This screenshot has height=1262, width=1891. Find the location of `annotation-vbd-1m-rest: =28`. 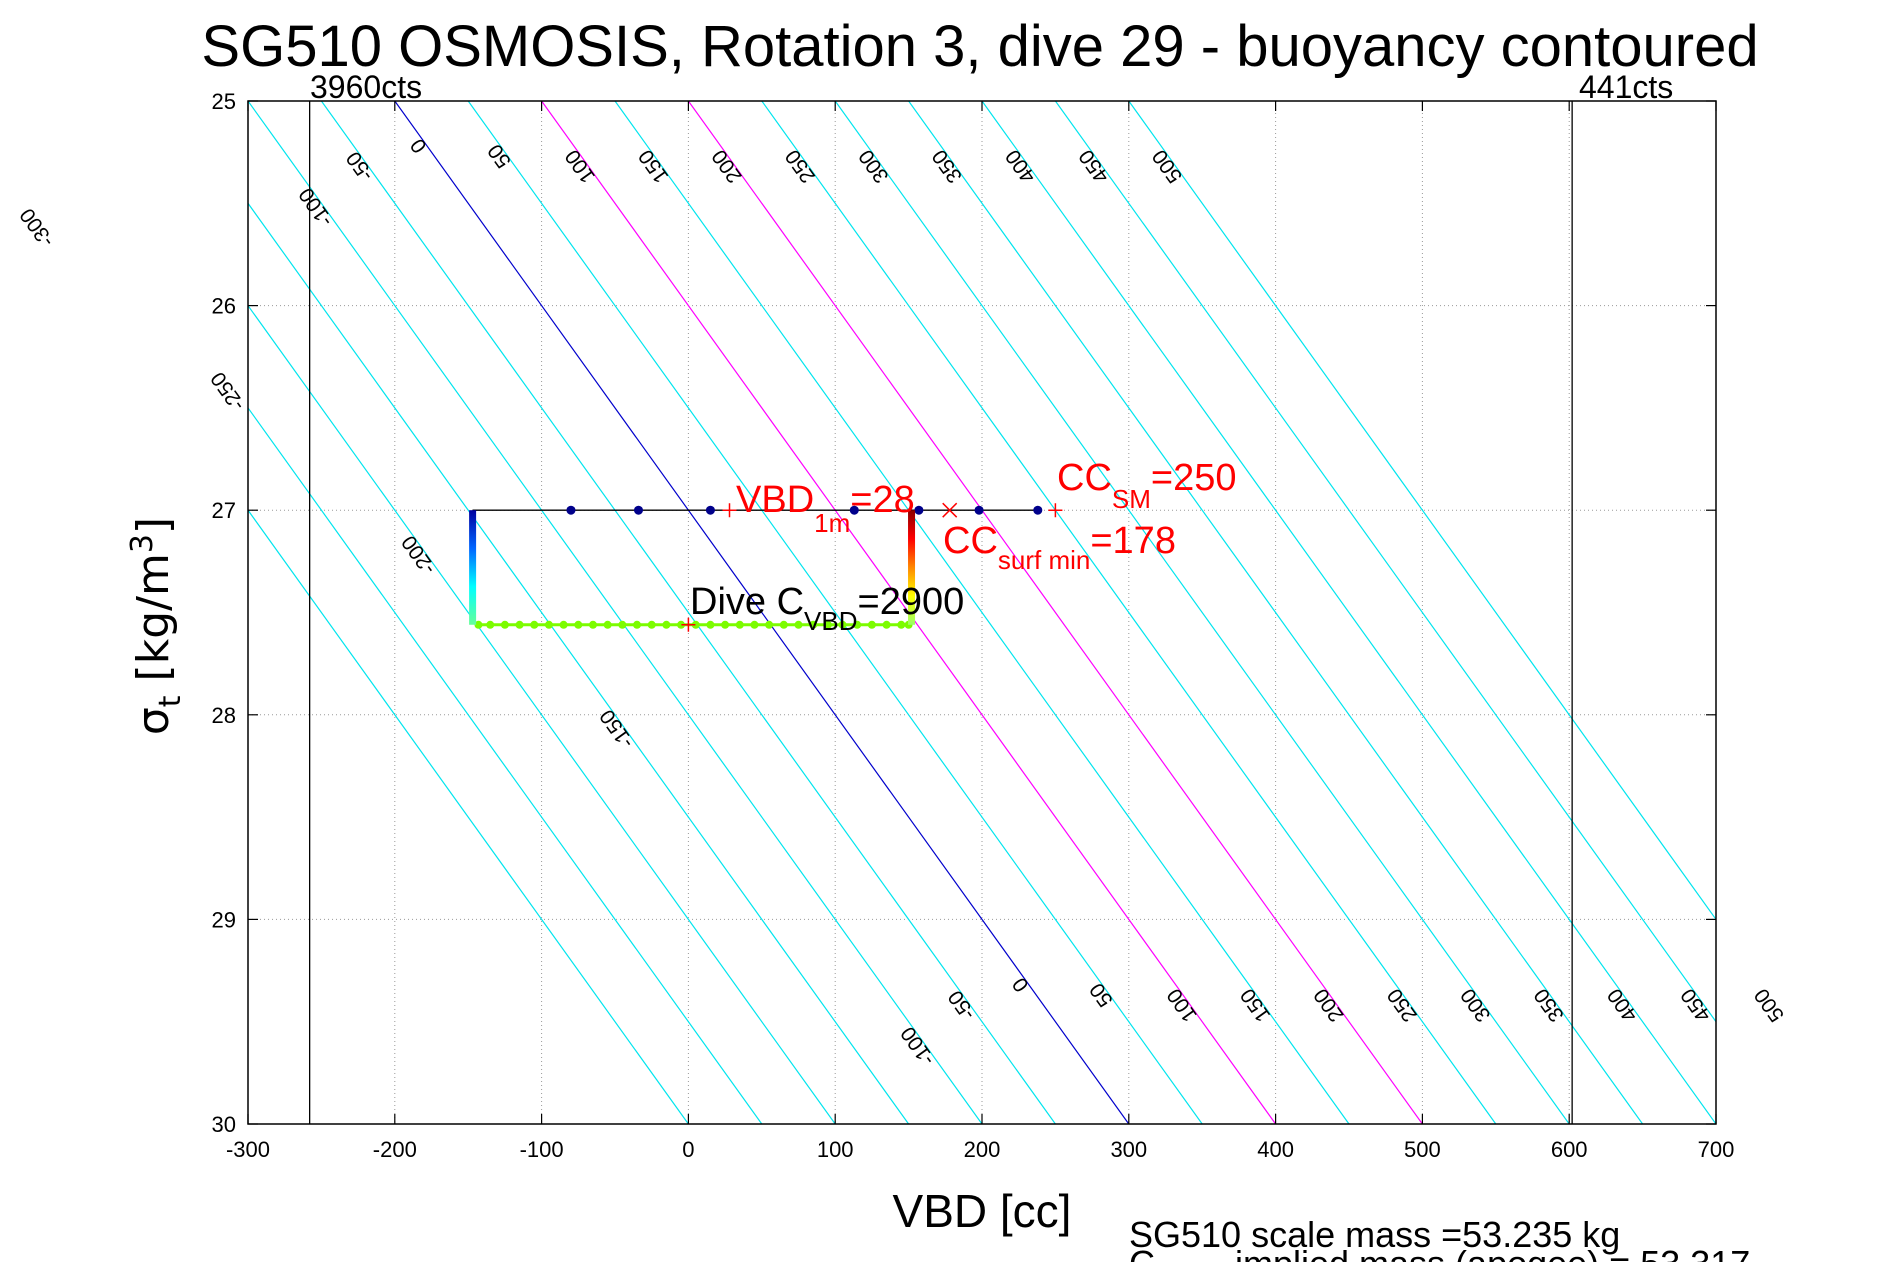

annotation-vbd-1m-rest: =28 is located at coordinates (882, 500).